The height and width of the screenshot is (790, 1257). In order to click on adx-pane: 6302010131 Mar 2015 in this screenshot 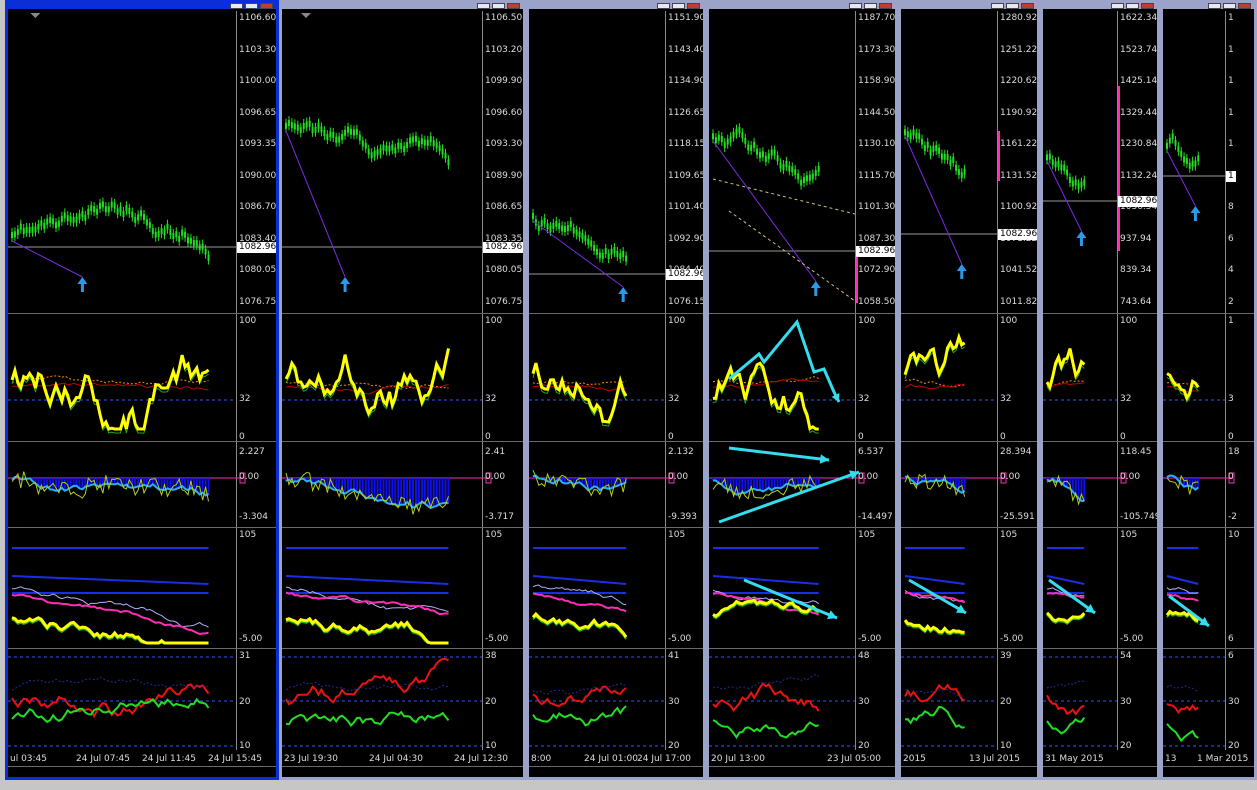, I will do `click(1208, 708)`.